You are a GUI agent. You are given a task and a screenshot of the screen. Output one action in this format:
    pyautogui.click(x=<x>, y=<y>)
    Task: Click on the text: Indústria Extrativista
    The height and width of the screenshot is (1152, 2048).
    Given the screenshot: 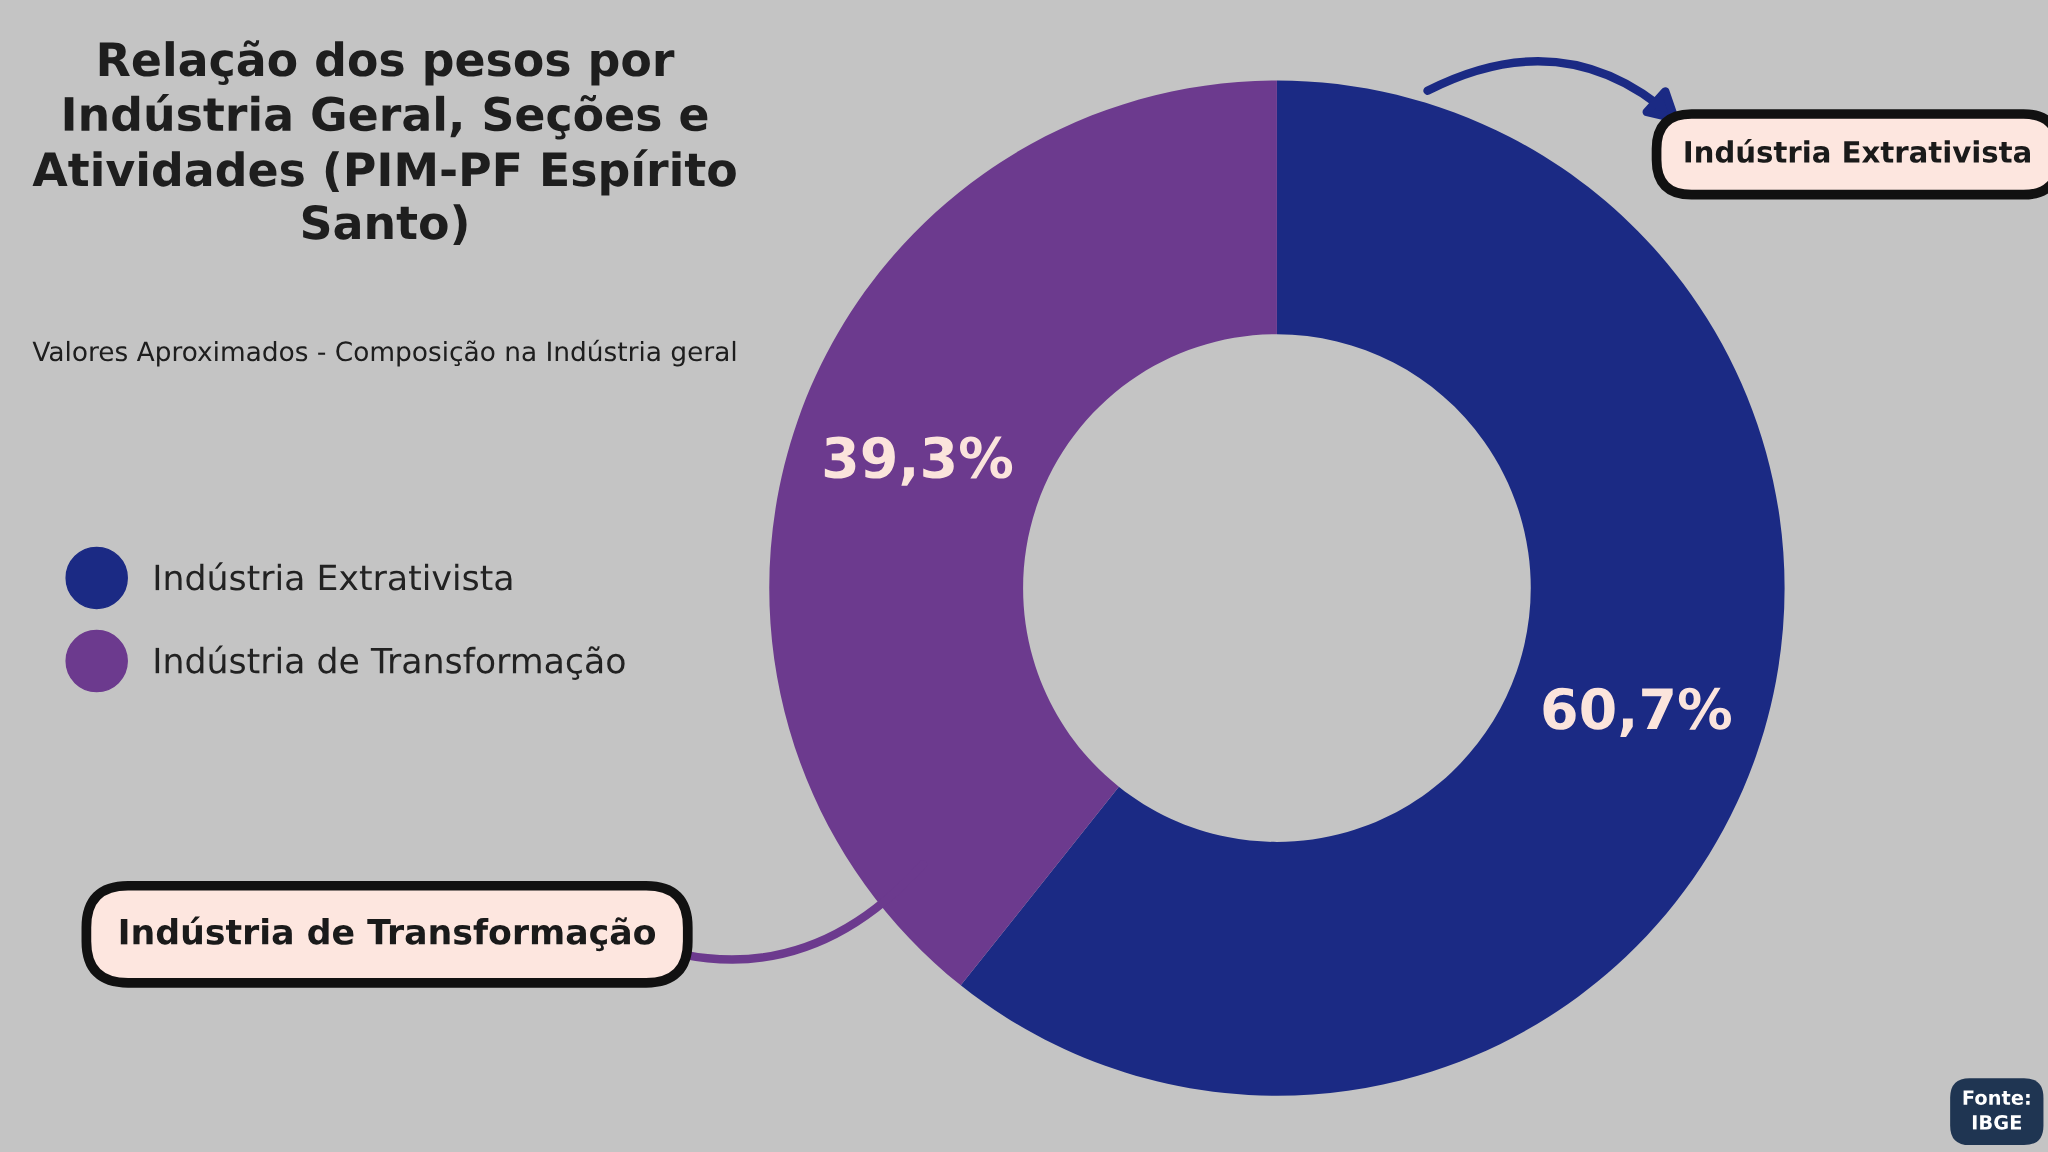 What is the action you would take?
    pyautogui.click(x=1857, y=151)
    